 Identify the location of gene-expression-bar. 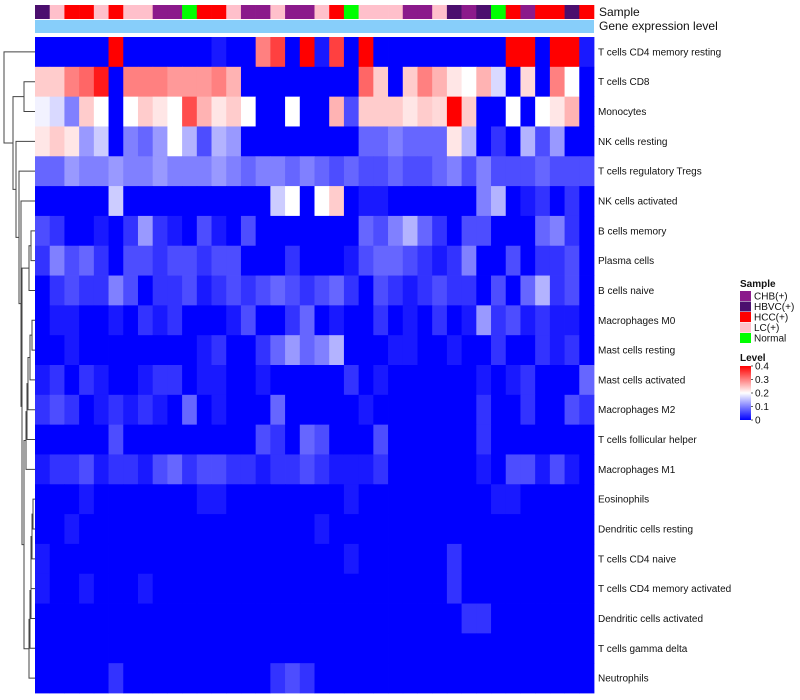
(314, 26).